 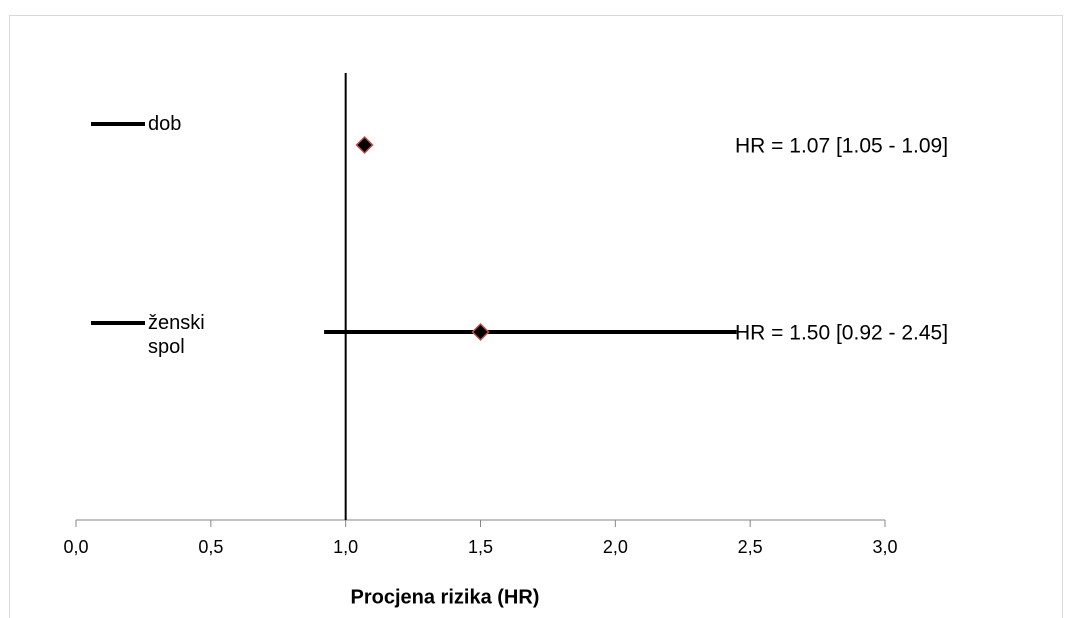 What do you see at coordinates (445, 597) in the screenshot?
I see `x-axis-title: Procjena rizika (HR)` at bounding box center [445, 597].